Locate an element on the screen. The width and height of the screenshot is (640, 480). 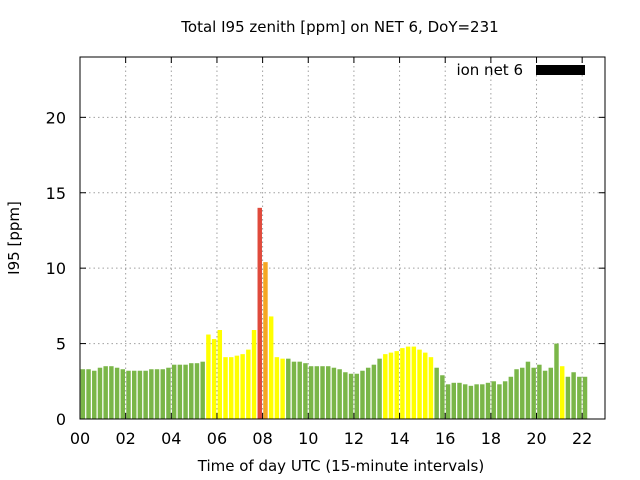
x-tick-label: 22 is located at coordinates (582, 438).